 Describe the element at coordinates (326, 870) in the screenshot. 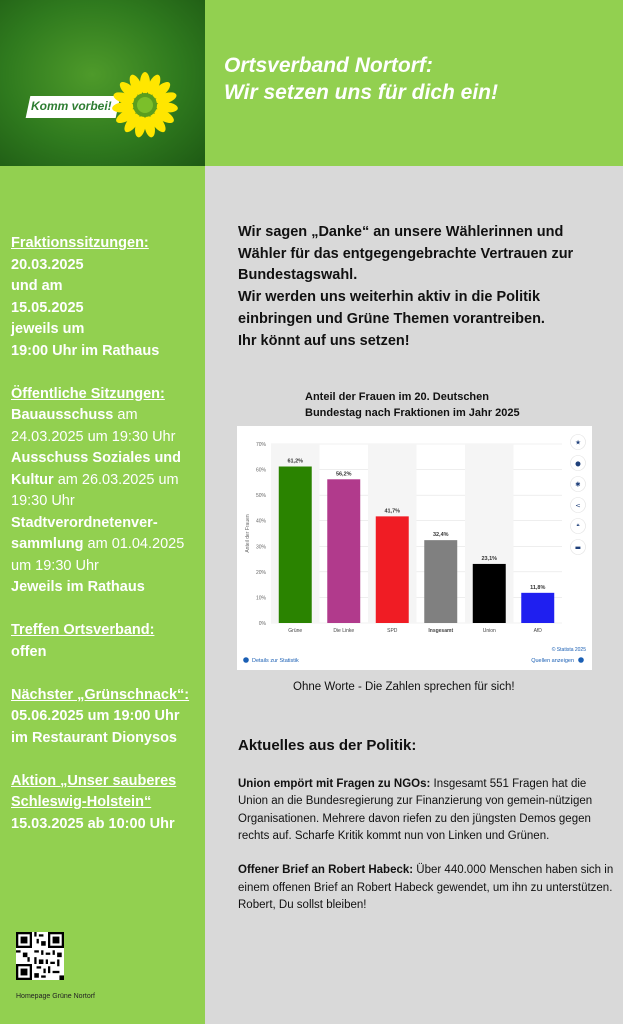

I see `news-title: Offener Brief an Robert Habeck:` at that location.